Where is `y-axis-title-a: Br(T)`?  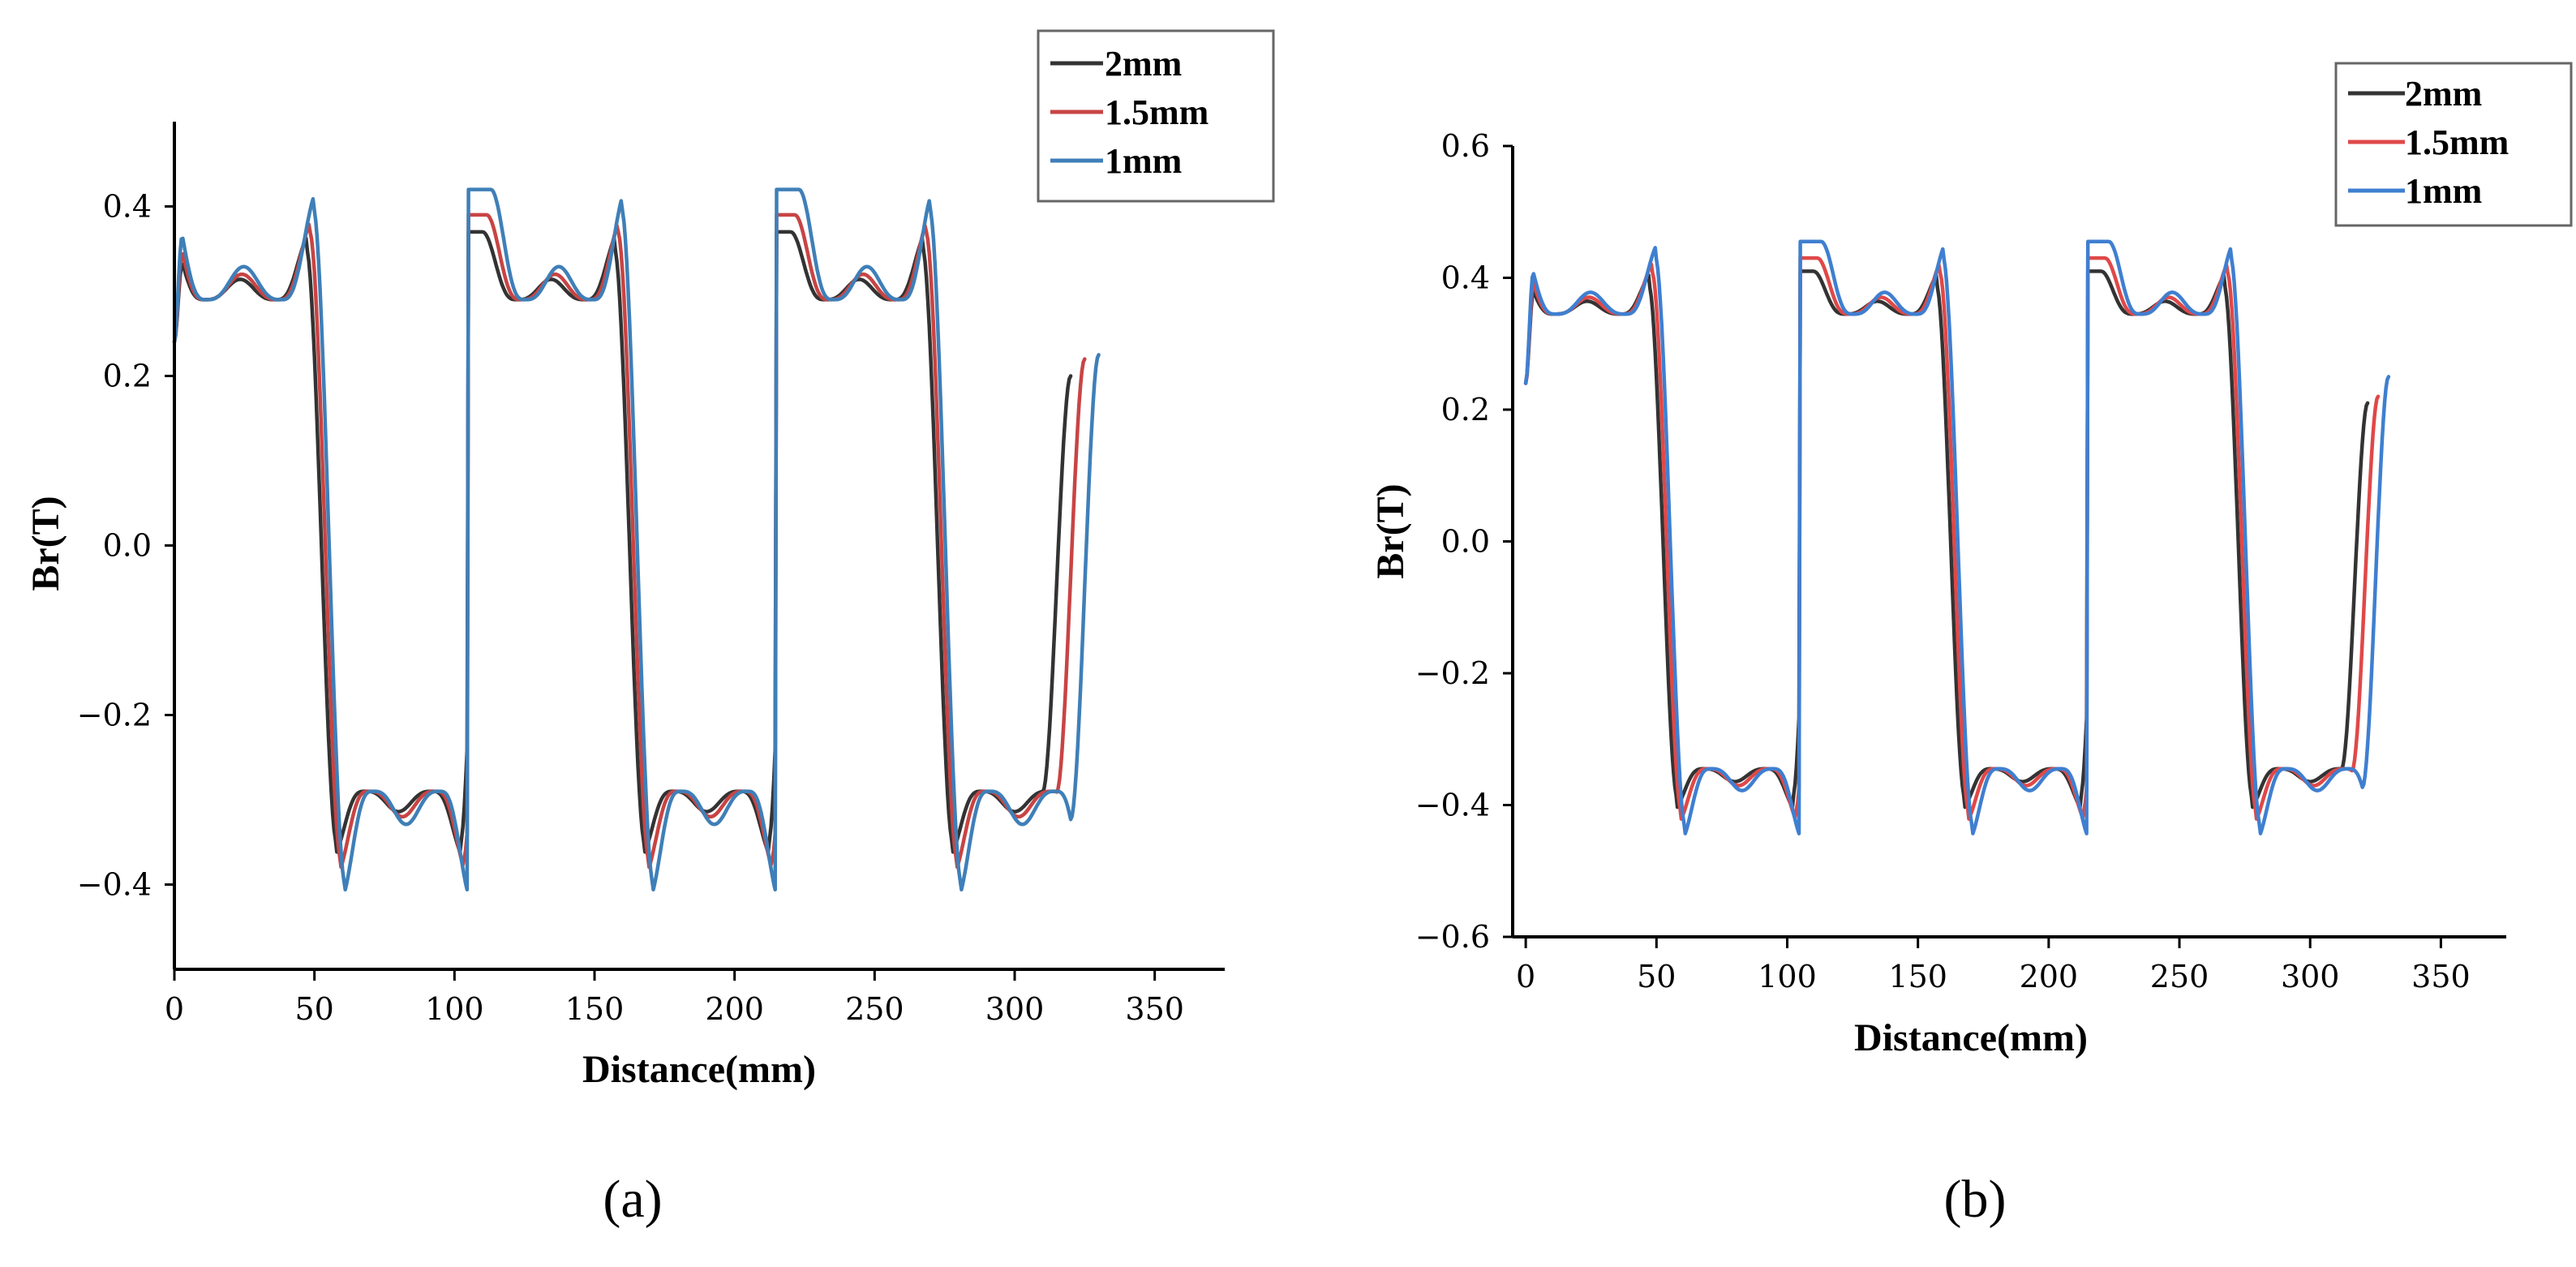 y-axis-title-a: Br(T) is located at coordinates (45, 543).